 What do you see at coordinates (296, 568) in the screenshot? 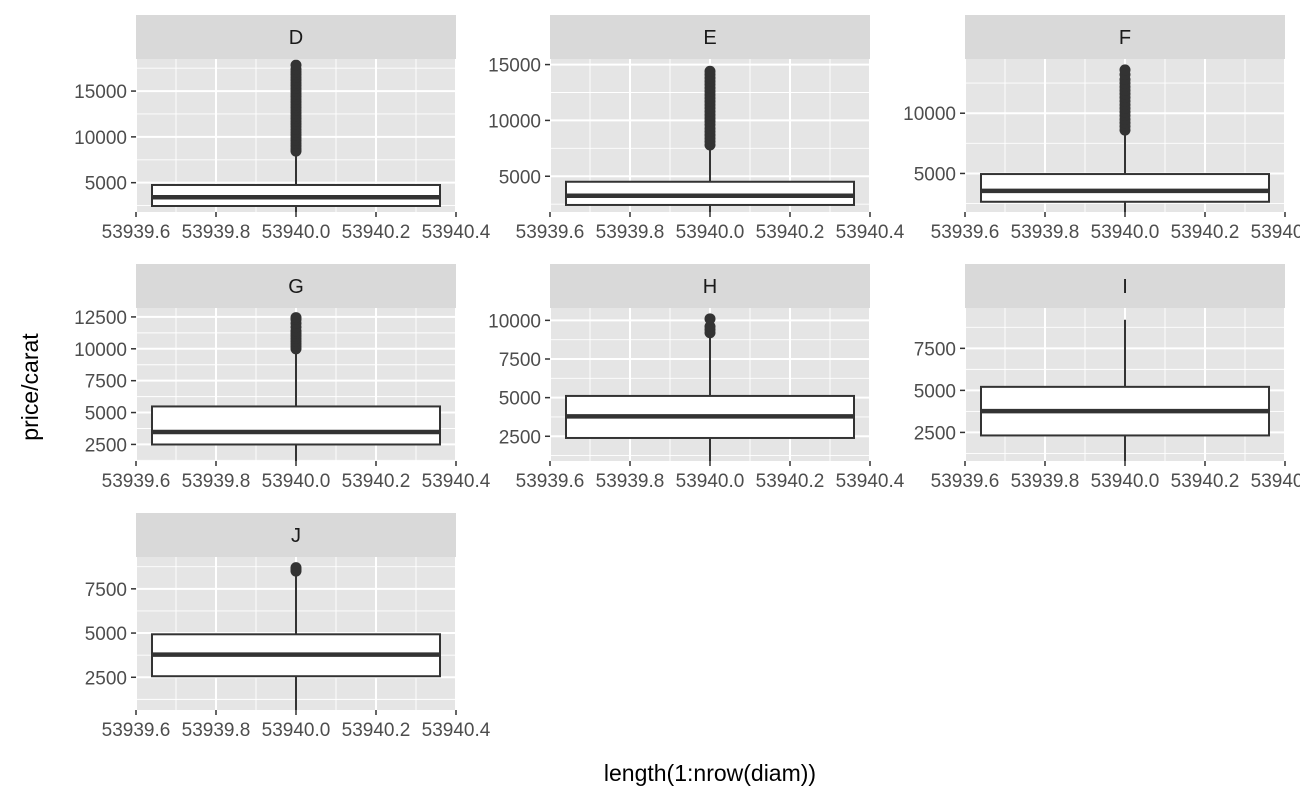
I see `outlier-point-J` at bounding box center [296, 568].